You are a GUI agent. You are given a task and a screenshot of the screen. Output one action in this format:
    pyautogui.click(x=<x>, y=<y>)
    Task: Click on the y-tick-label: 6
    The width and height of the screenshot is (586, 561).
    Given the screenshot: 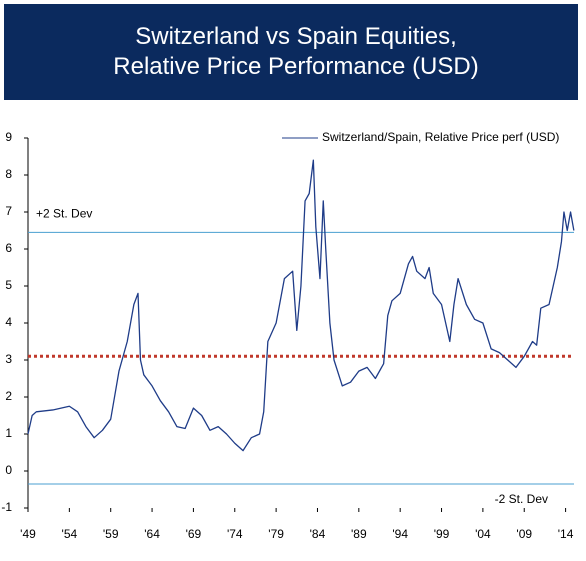 What is the action you would take?
    pyautogui.click(x=8, y=248)
    